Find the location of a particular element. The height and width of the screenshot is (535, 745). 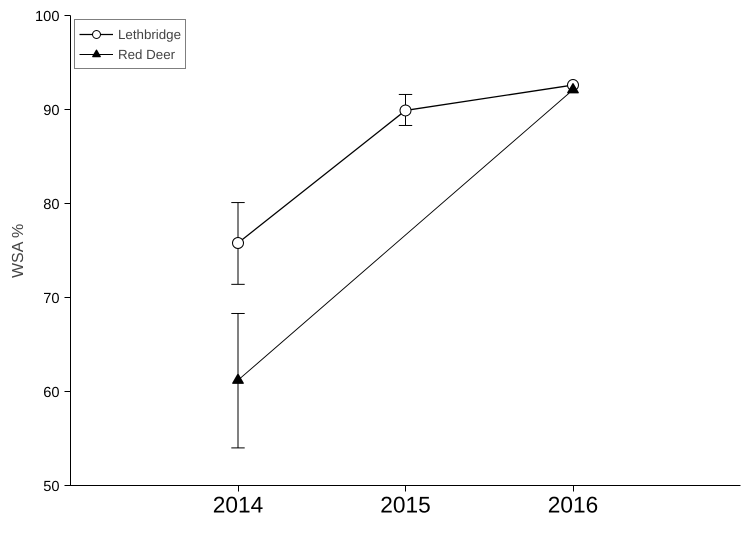

legend-label: Lethbridge is located at coordinates (149, 34).